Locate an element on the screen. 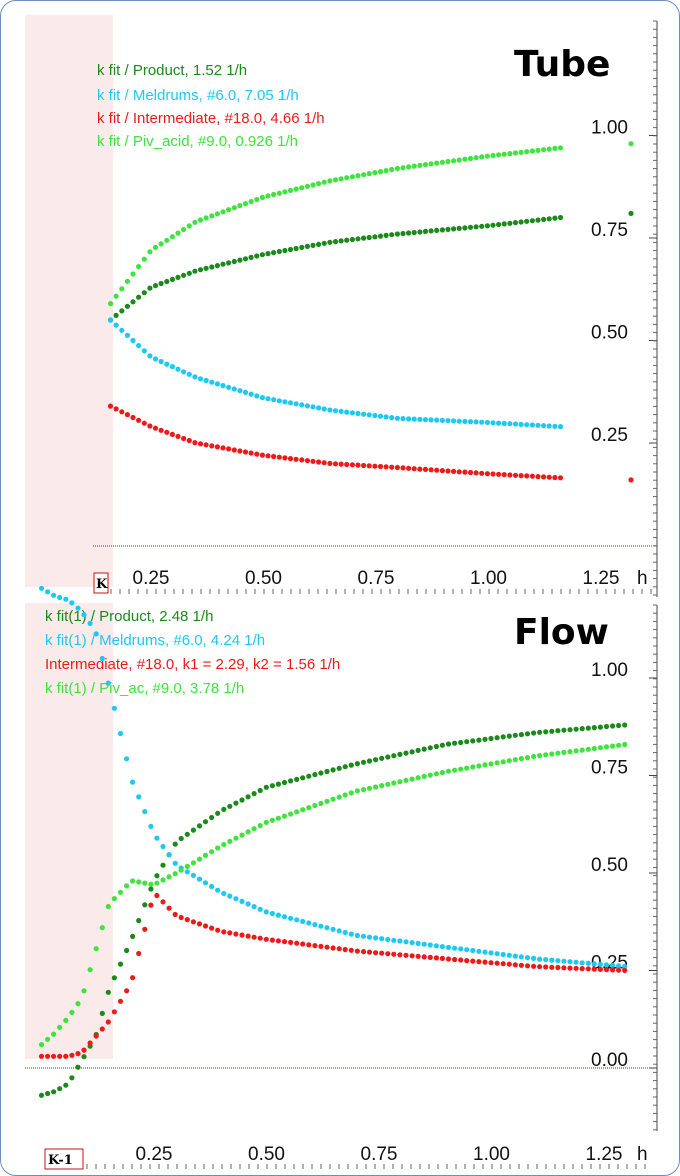 The width and height of the screenshot is (680, 1176). tube-legend-meldrums: k fit / Meldrums, #6.0, 7.05 1/h is located at coordinates (198, 95).